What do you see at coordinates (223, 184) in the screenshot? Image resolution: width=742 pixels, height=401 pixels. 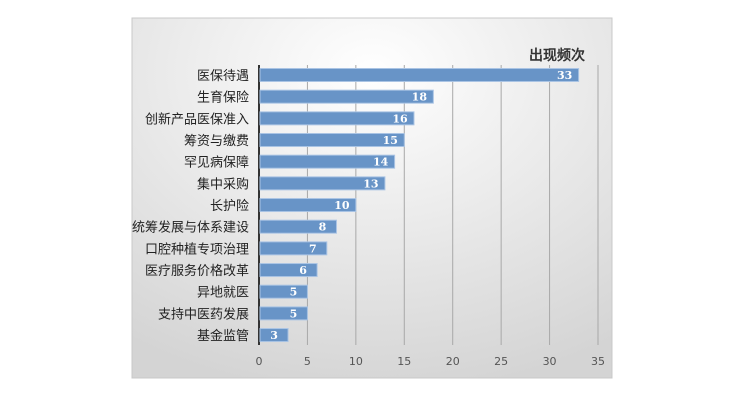 I see `category-label: 集中采购` at bounding box center [223, 184].